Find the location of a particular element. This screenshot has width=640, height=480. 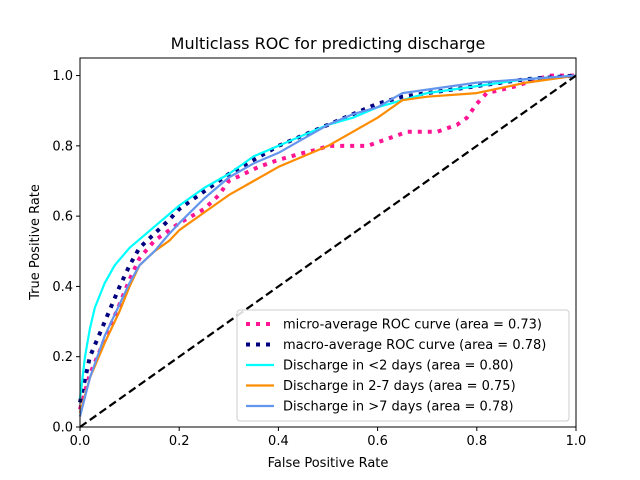

x-tick-label: 0.2 is located at coordinates (179, 441).